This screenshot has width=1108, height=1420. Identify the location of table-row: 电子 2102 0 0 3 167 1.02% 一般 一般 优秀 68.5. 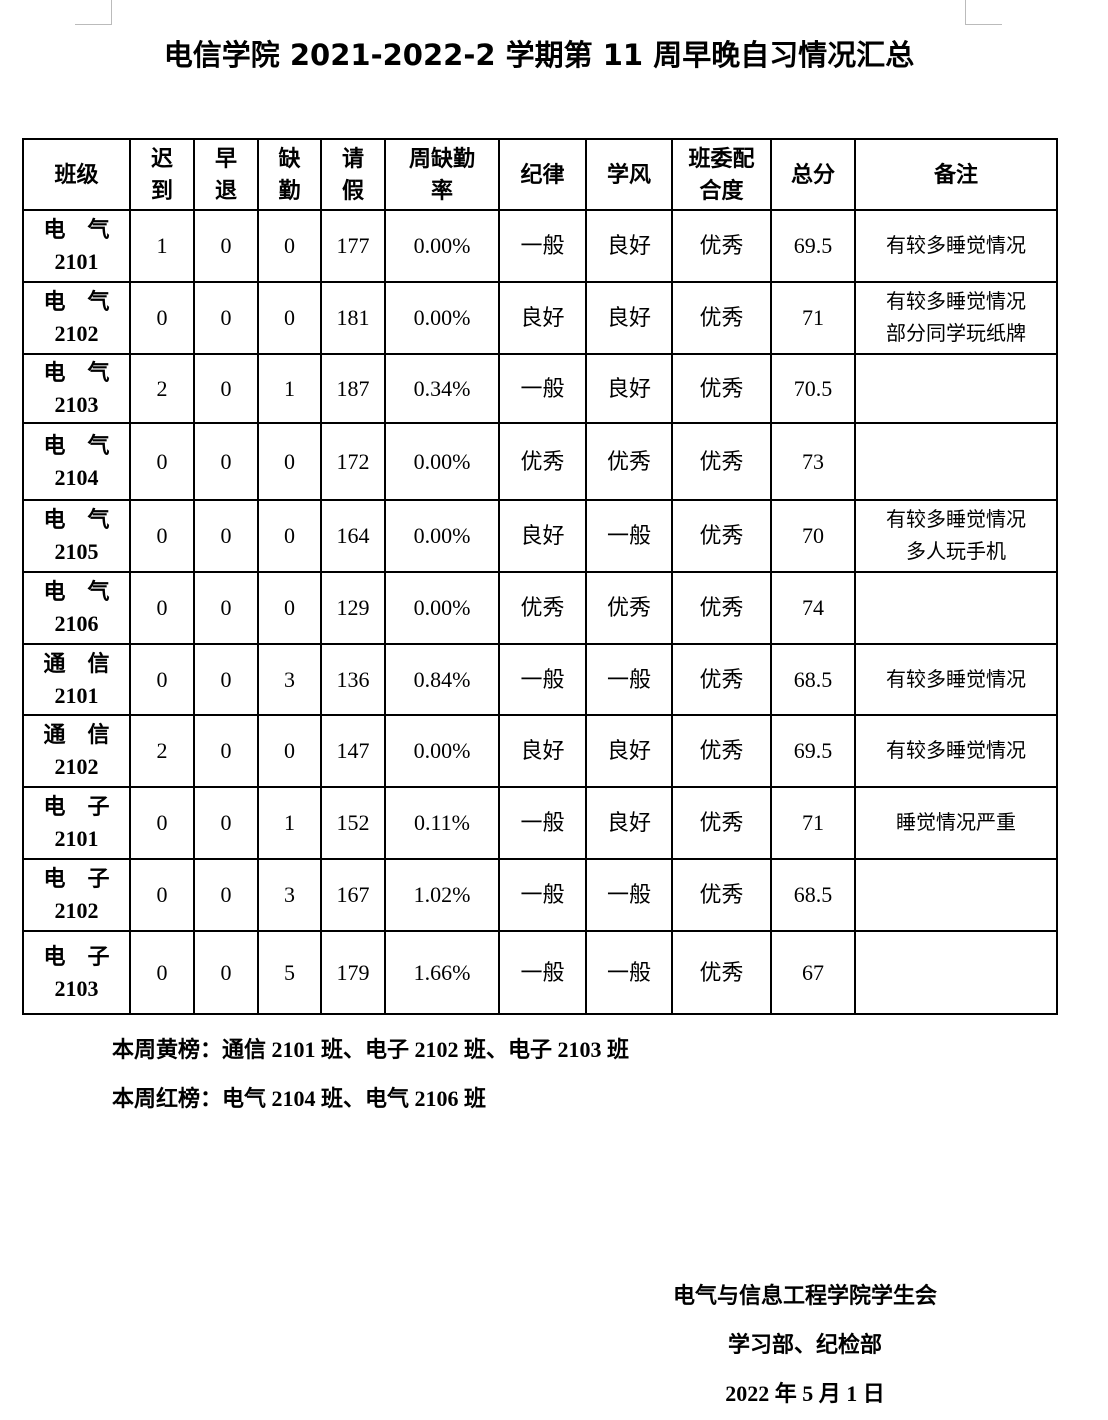
(540, 895).